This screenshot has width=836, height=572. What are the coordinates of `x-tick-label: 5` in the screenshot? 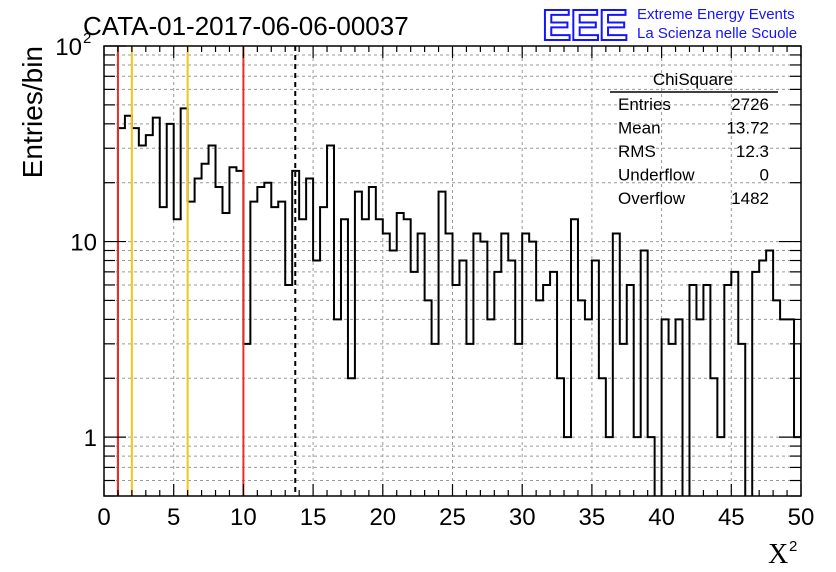 It's located at (173, 517).